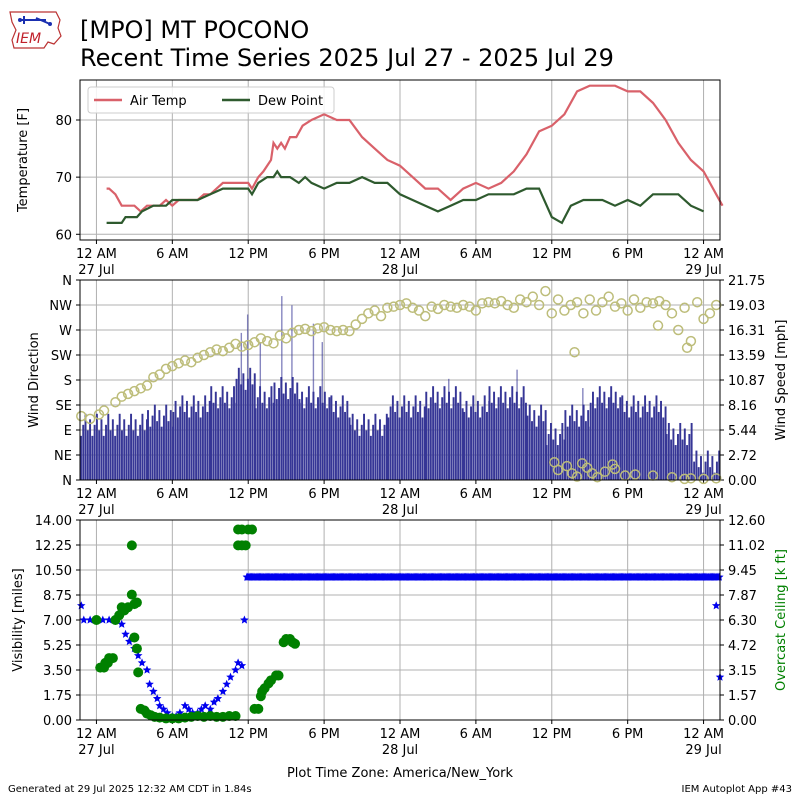 This screenshot has height=800, width=800. I want to click on vis-xtick-label-8: 12 AM, so click(703, 734).